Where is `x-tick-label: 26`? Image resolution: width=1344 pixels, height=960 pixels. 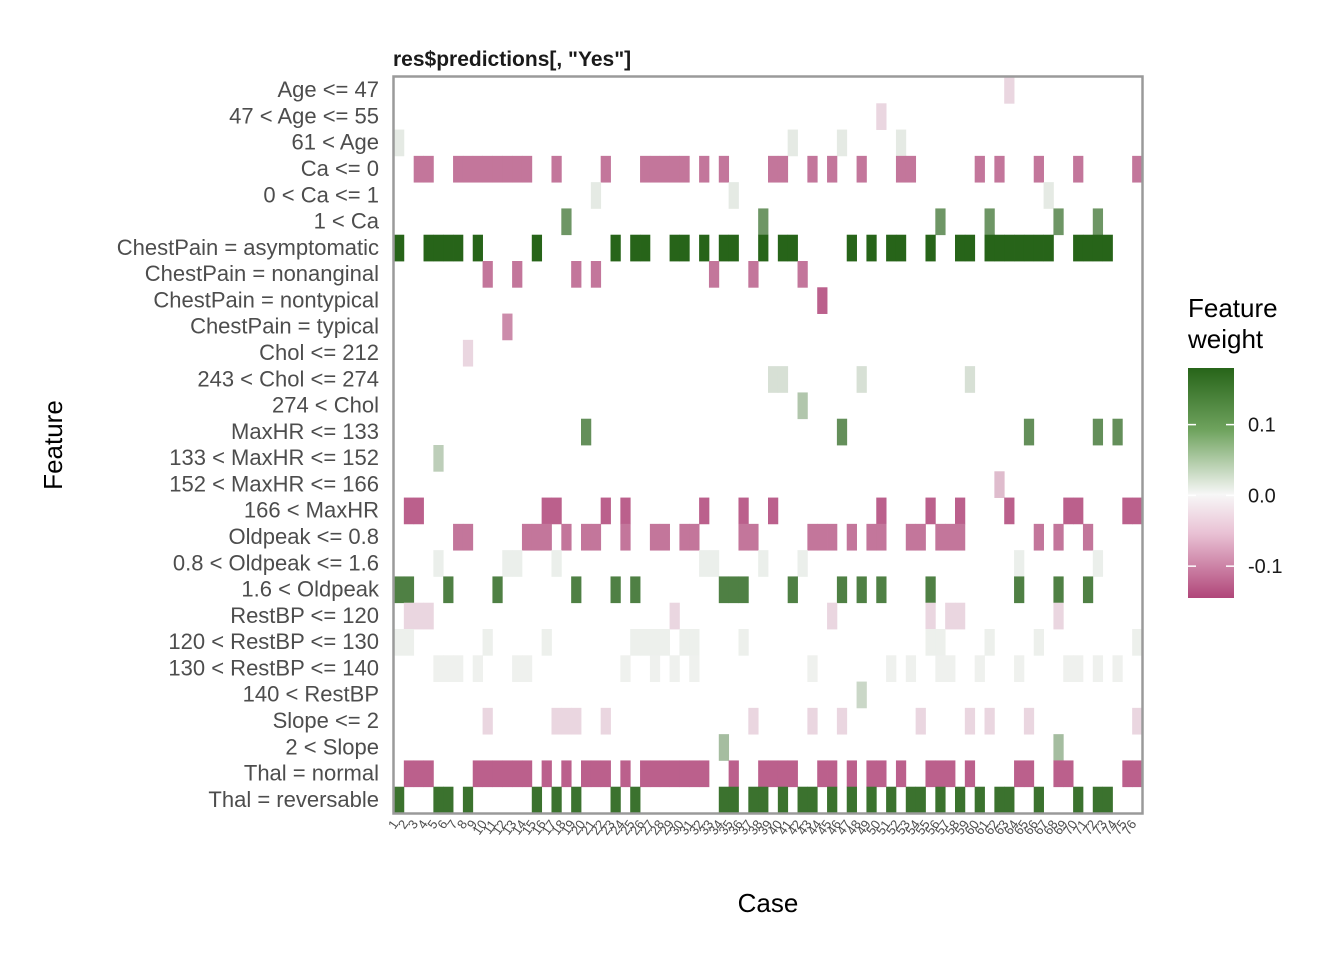 x-tick-label: 26 is located at coordinates (637, 827).